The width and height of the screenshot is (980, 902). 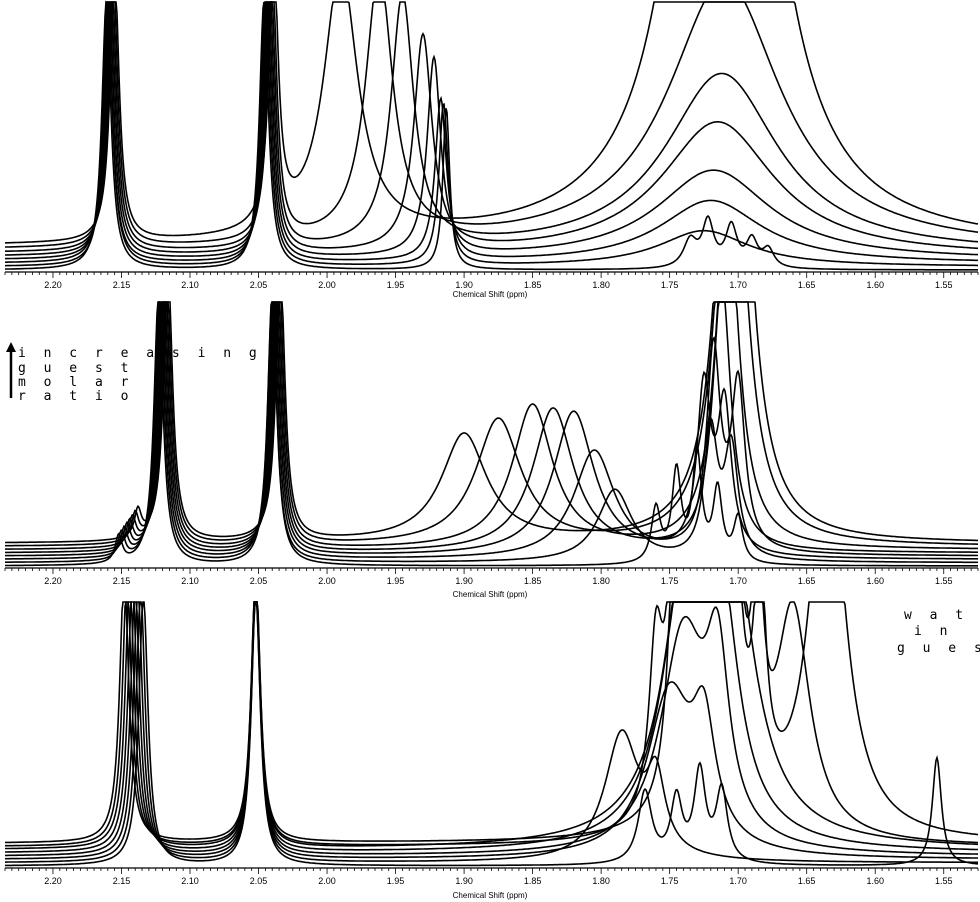 I want to click on annotation-water: w a t e r, so click(x=942, y=615).